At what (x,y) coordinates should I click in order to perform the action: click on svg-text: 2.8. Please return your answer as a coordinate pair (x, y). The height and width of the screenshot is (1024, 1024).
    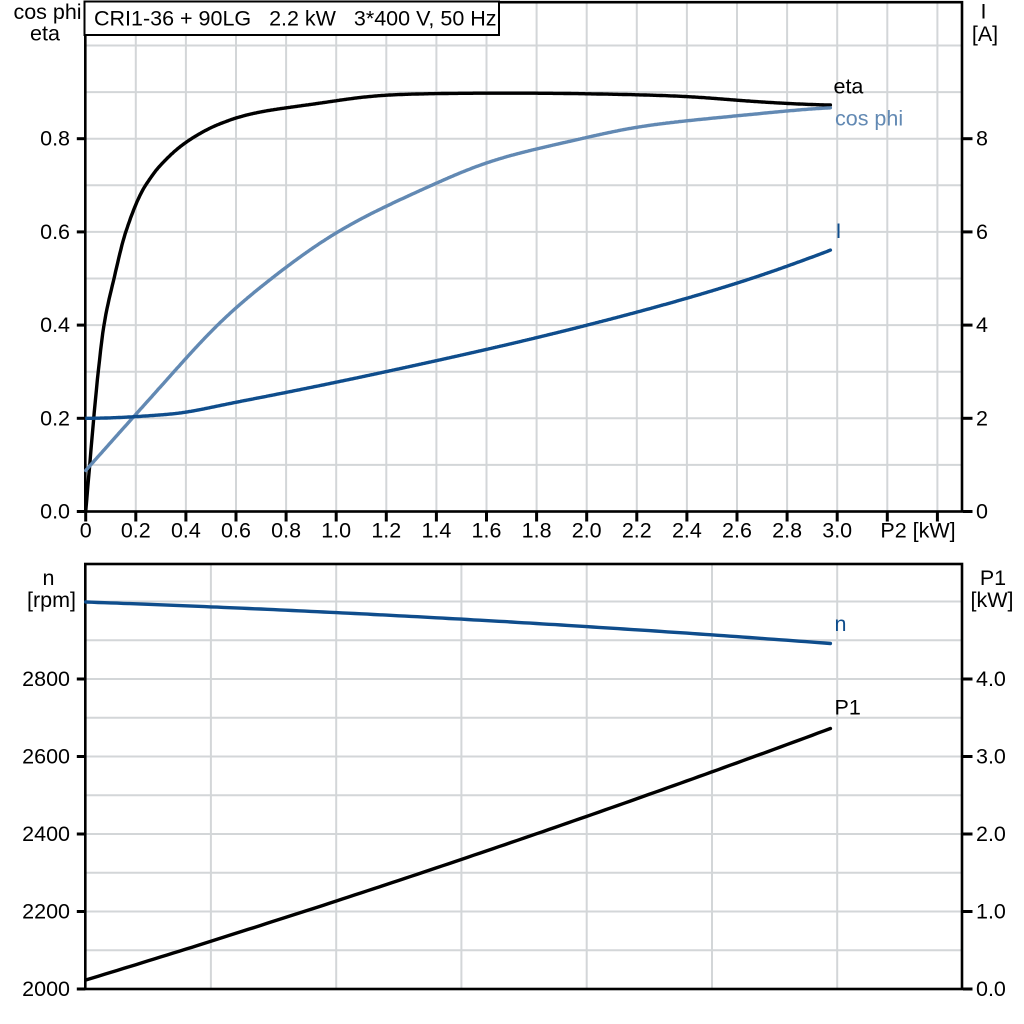
    Looking at the image, I should click on (787, 531).